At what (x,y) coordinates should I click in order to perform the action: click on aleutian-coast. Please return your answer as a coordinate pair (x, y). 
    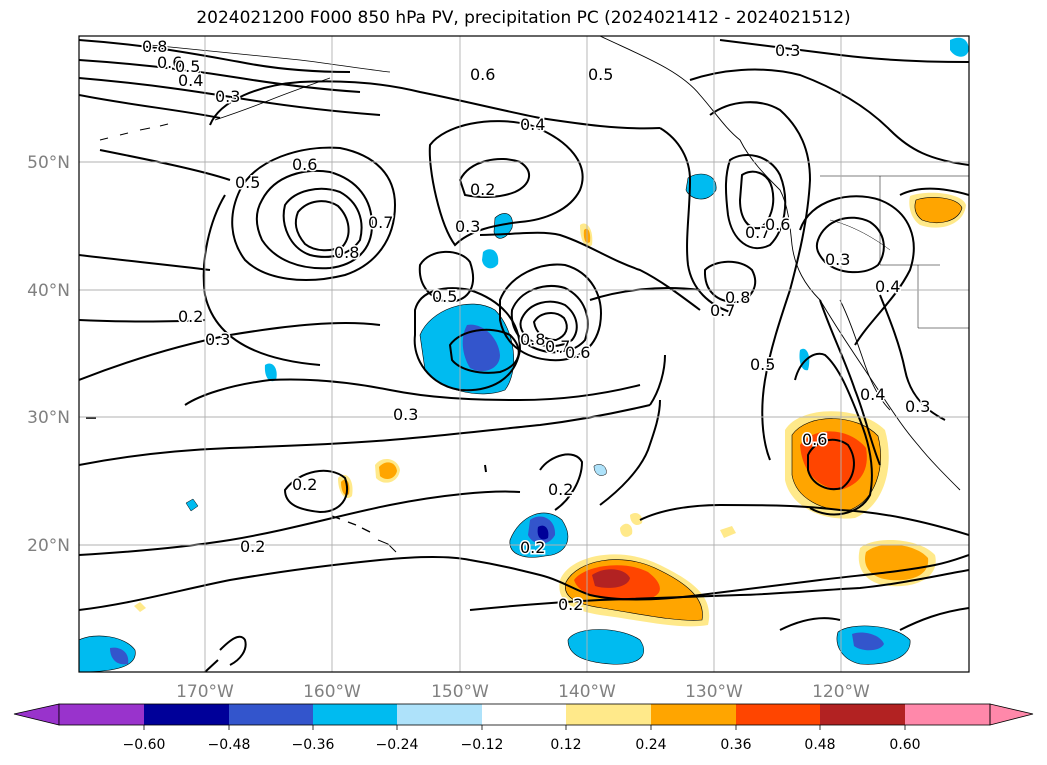
    Looking at the image, I should click on (270, 58).